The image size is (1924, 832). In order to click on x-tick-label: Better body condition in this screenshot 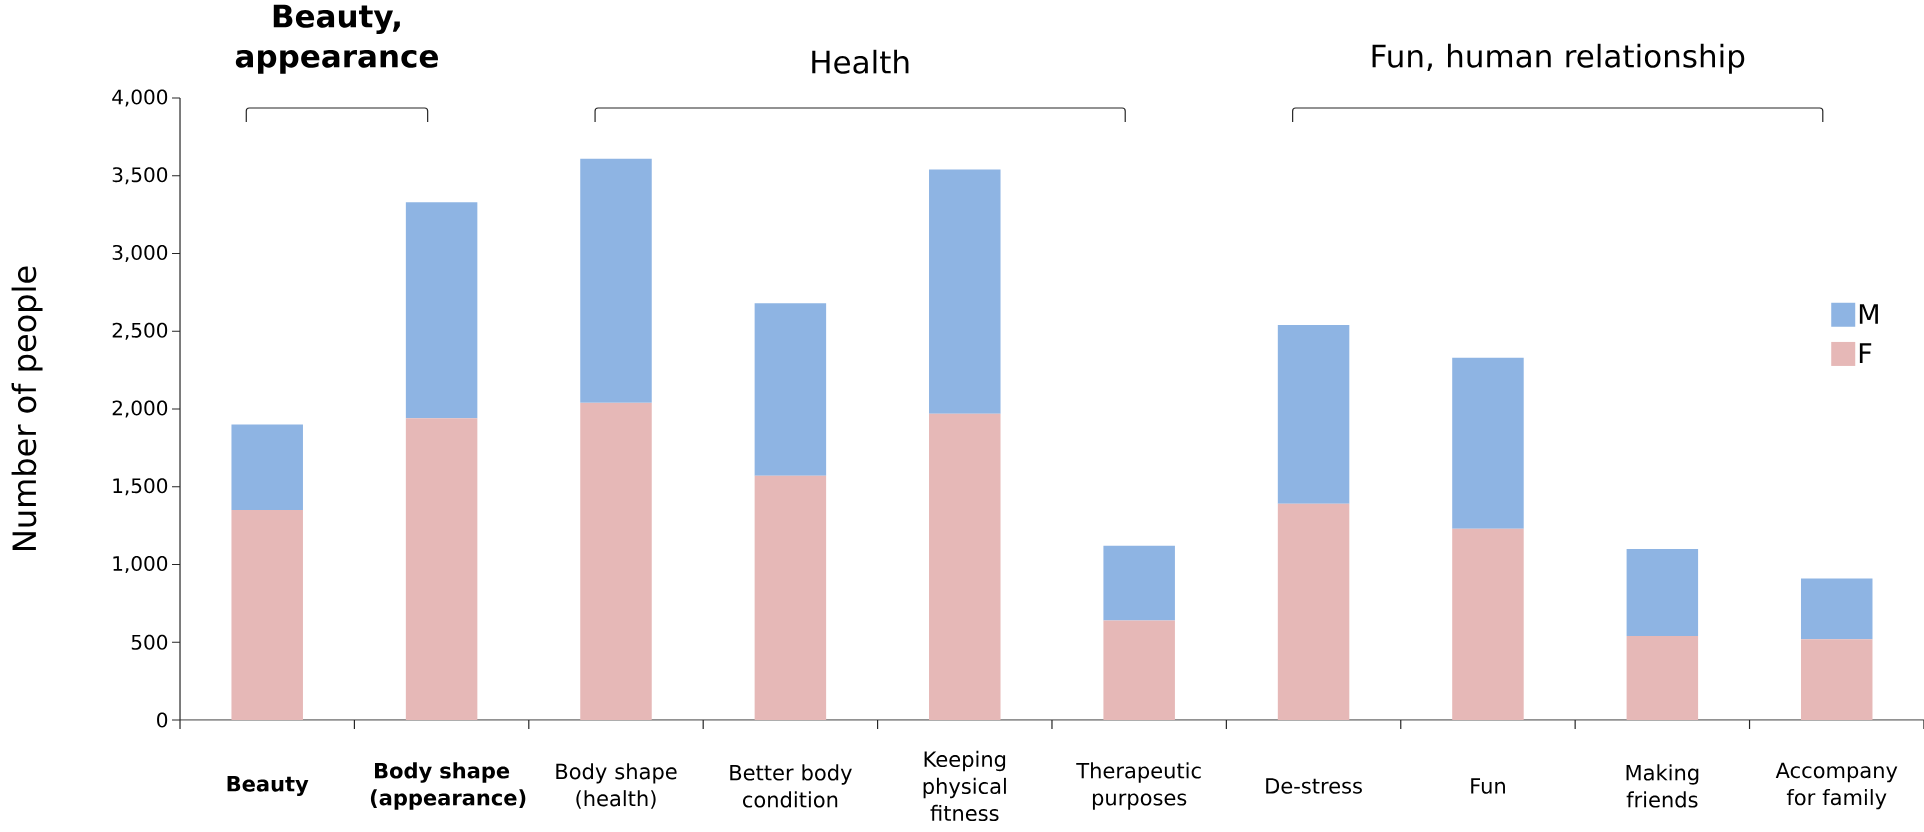, I will do `click(791, 786)`.